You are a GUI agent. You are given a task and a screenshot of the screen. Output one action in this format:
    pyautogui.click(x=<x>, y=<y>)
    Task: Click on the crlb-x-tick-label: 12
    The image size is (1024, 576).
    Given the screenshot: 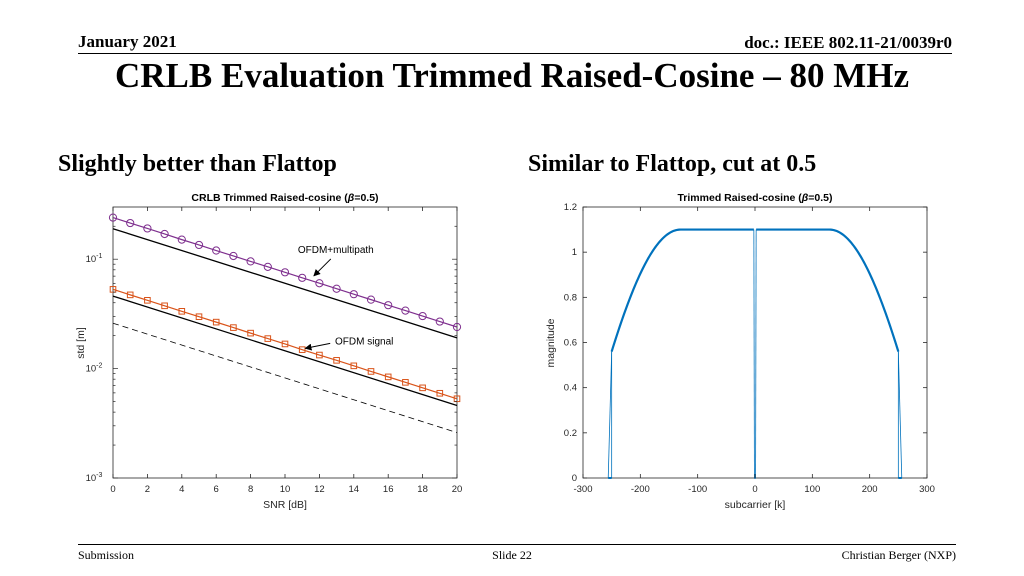 What is the action you would take?
    pyautogui.click(x=319, y=489)
    